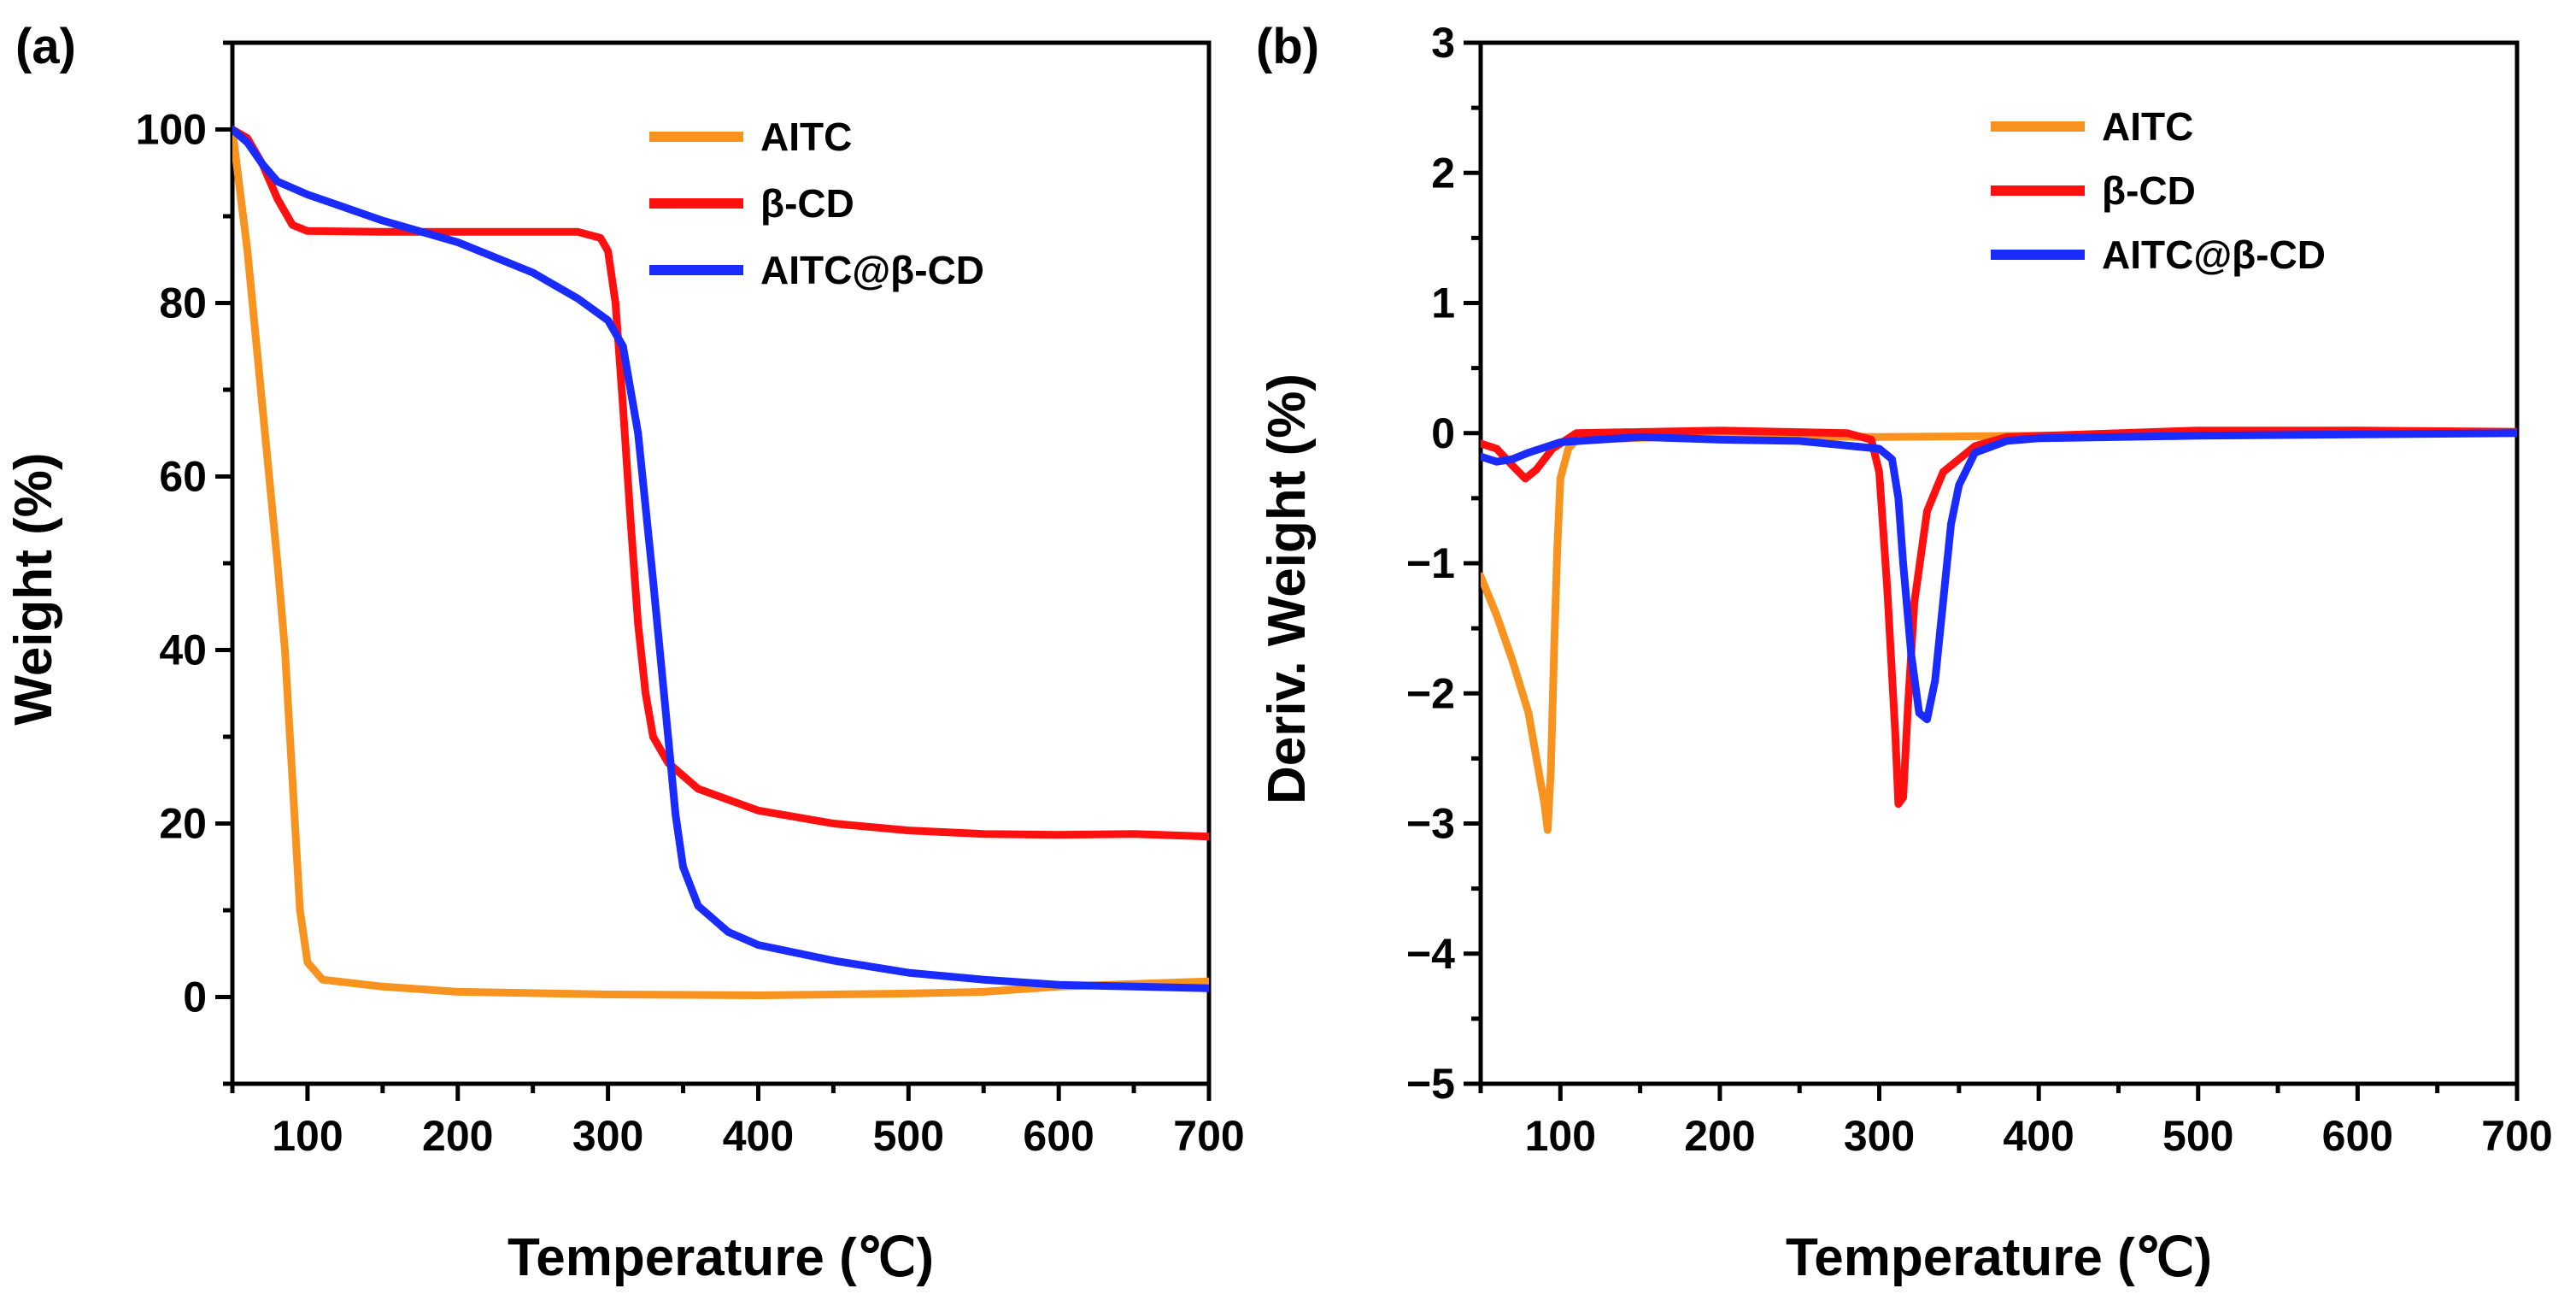 This screenshot has height=1306, width=2576. I want to click on panel-b-legend: AITC β-CD AITC@β-CD, so click(2158, 191).